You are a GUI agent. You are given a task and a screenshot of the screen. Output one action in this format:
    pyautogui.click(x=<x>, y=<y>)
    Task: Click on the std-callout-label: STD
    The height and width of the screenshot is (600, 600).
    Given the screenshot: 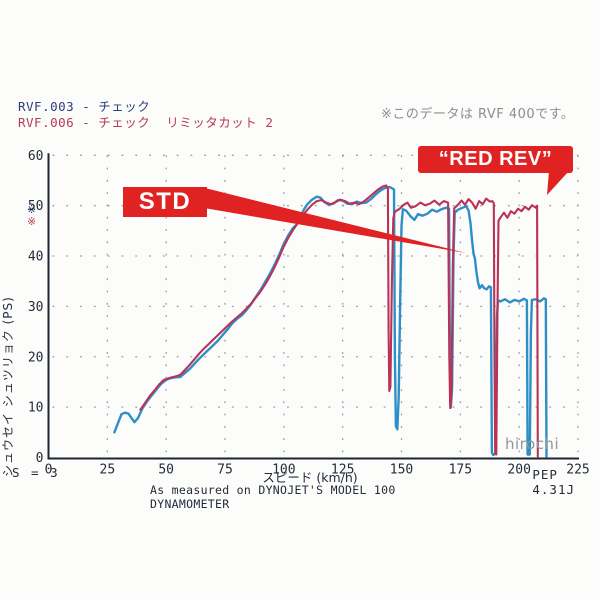 What is the action you would take?
    pyautogui.click(x=165, y=201)
    